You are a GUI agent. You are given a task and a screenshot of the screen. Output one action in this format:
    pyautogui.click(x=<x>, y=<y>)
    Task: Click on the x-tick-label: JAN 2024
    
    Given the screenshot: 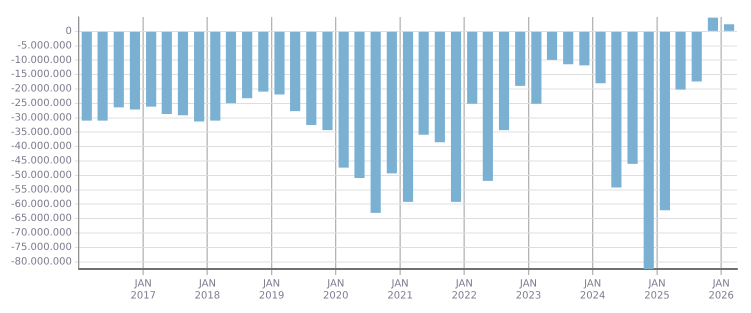 What is the action you would take?
    pyautogui.click(x=593, y=290)
    